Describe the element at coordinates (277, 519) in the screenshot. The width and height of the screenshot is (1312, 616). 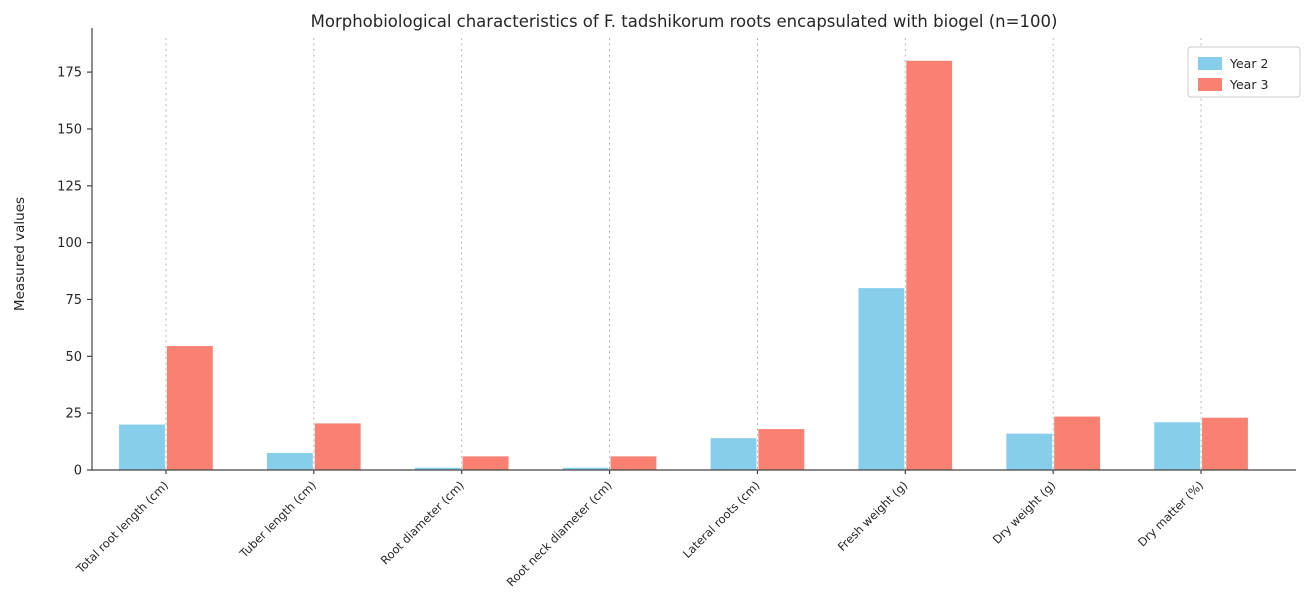
I see `x-tick-label: Tuber length (cm)` at that location.